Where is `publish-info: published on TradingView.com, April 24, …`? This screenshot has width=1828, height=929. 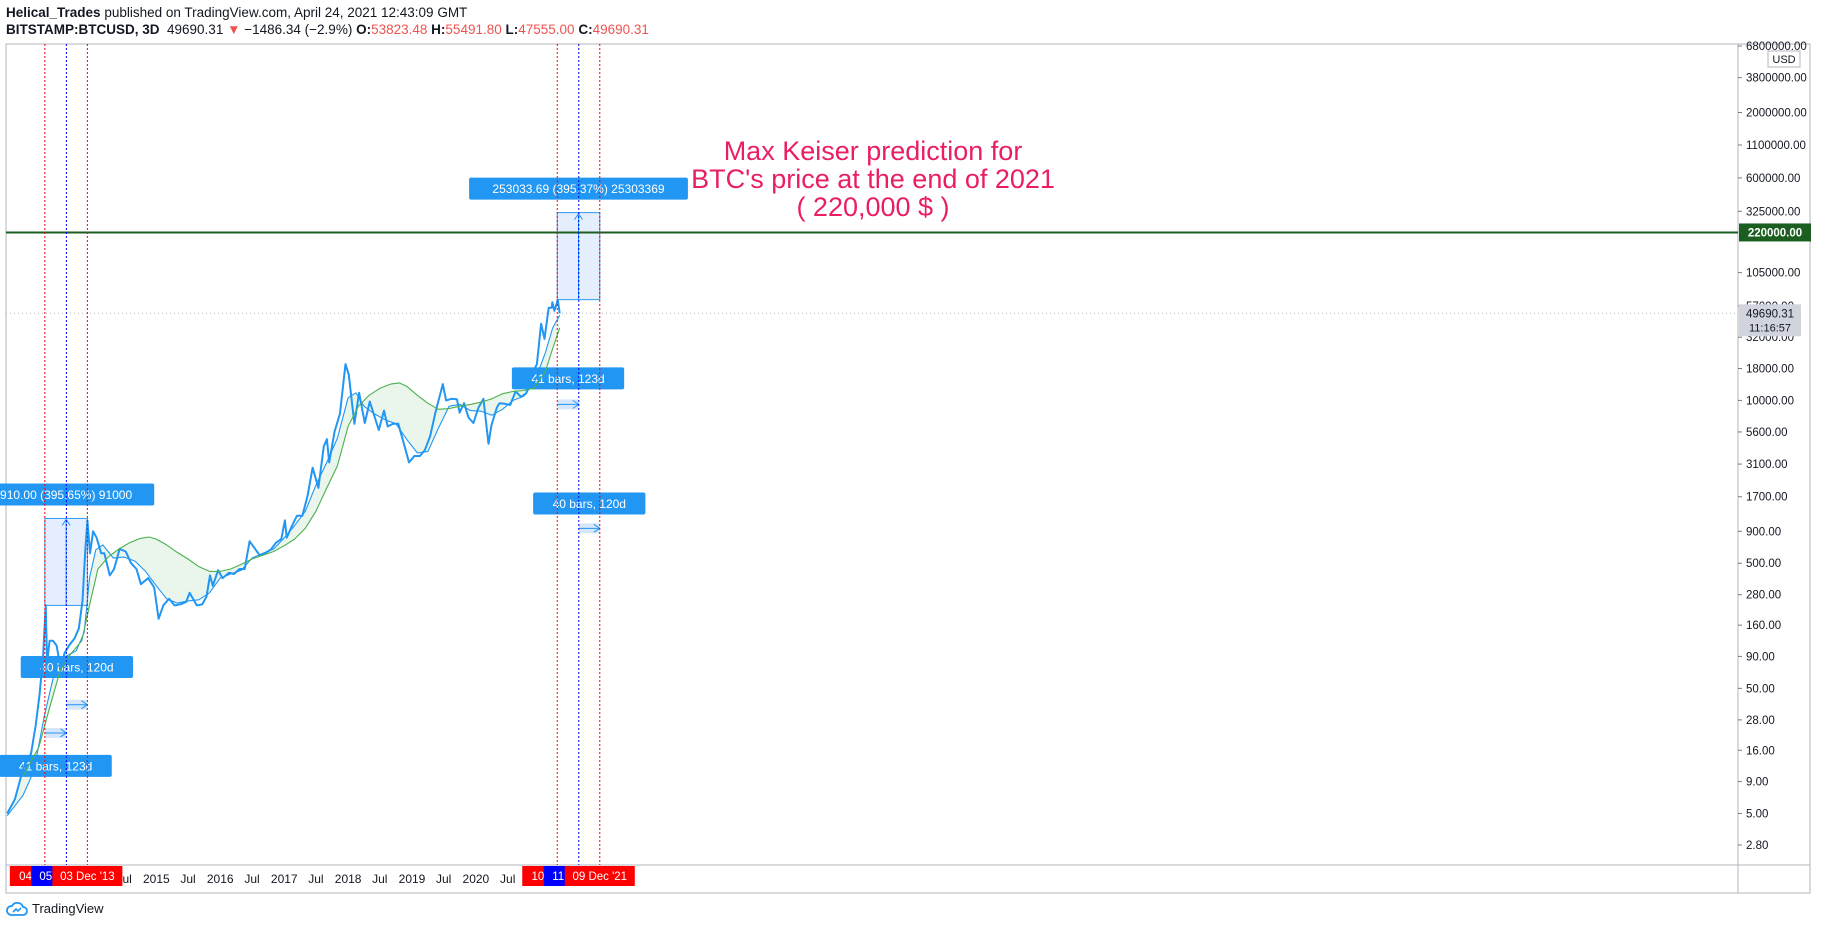
publish-info: published on TradingView.com, April 24, … is located at coordinates (286, 12).